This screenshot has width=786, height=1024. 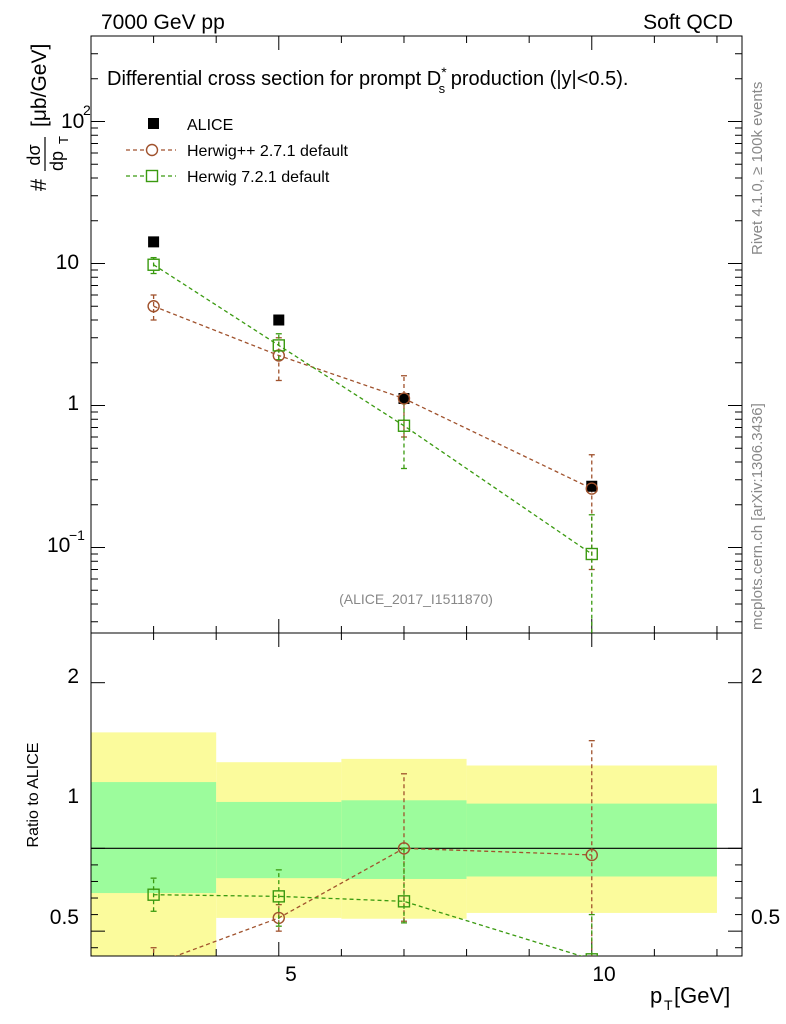 What do you see at coordinates (757, 168) in the screenshot?
I see `rivet-version-label: Rivet 4.1.0, ≥ 100k events` at bounding box center [757, 168].